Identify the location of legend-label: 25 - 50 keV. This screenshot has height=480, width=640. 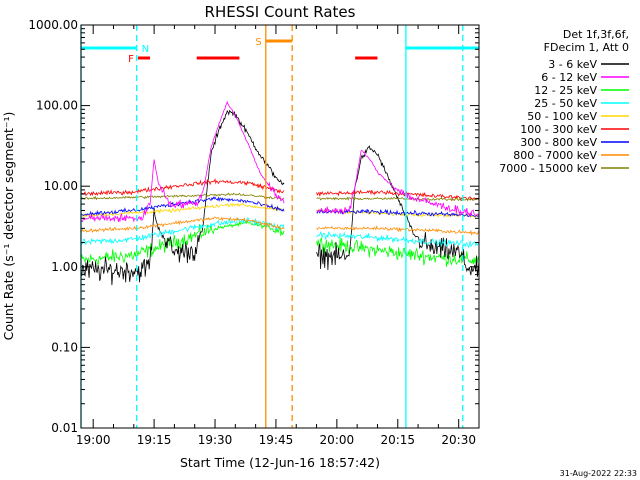
(565, 103).